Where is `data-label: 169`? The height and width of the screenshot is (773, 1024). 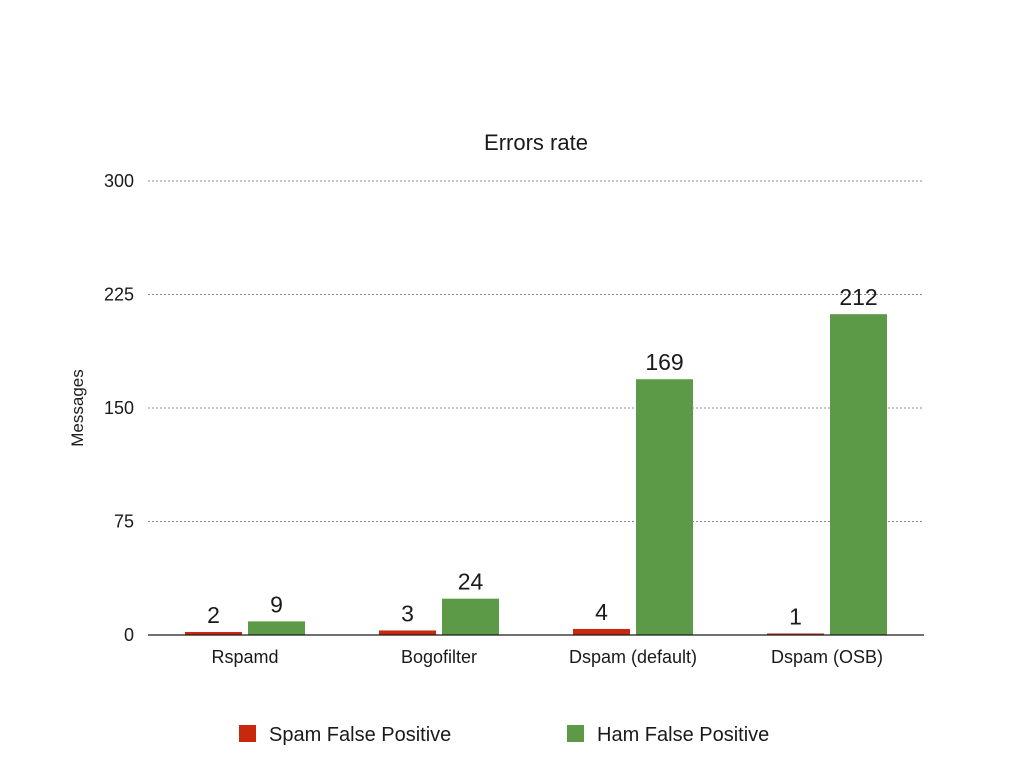
data-label: 169 is located at coordinates (664, 362).